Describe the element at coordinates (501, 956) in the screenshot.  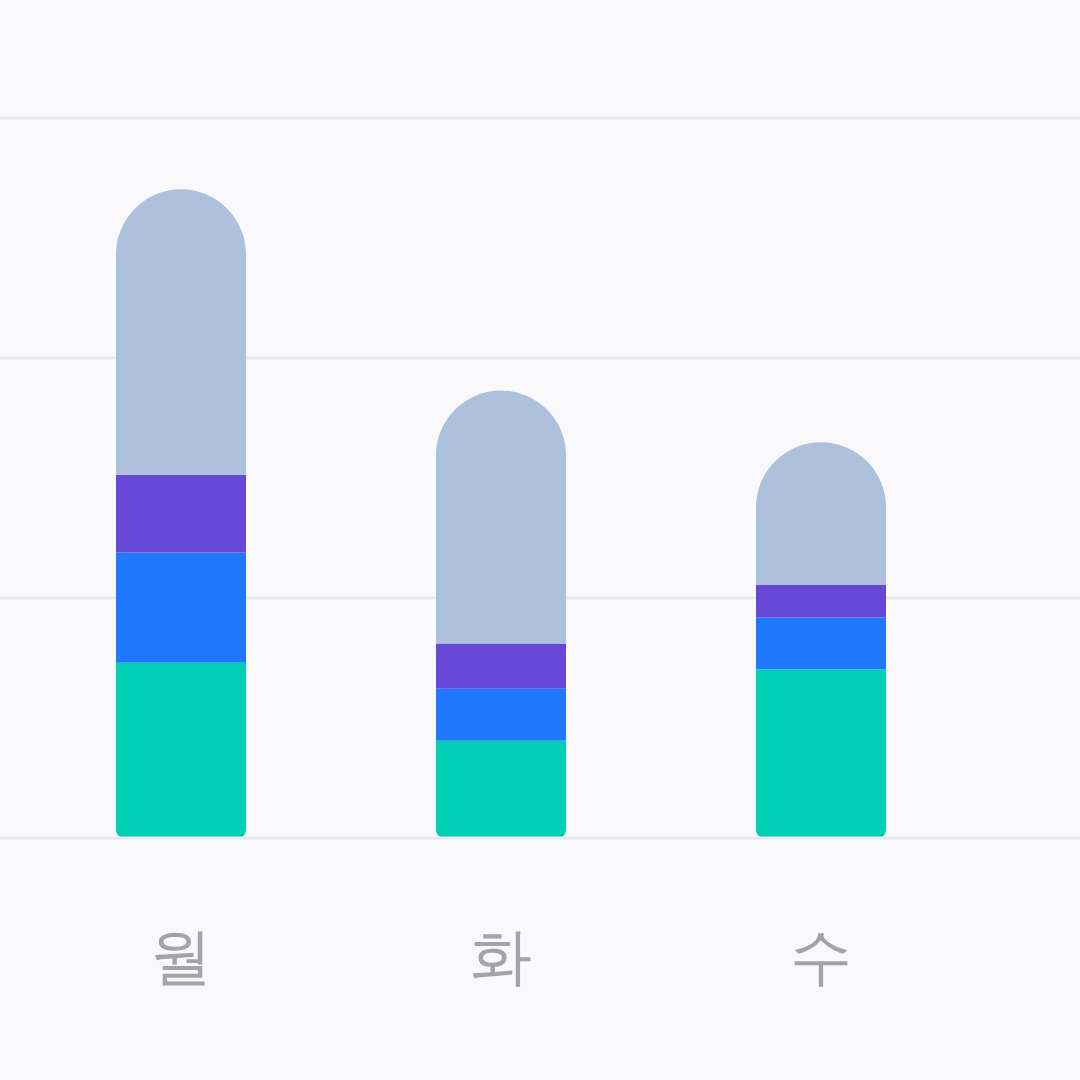
I see `x-tick-label: 화` at that location.